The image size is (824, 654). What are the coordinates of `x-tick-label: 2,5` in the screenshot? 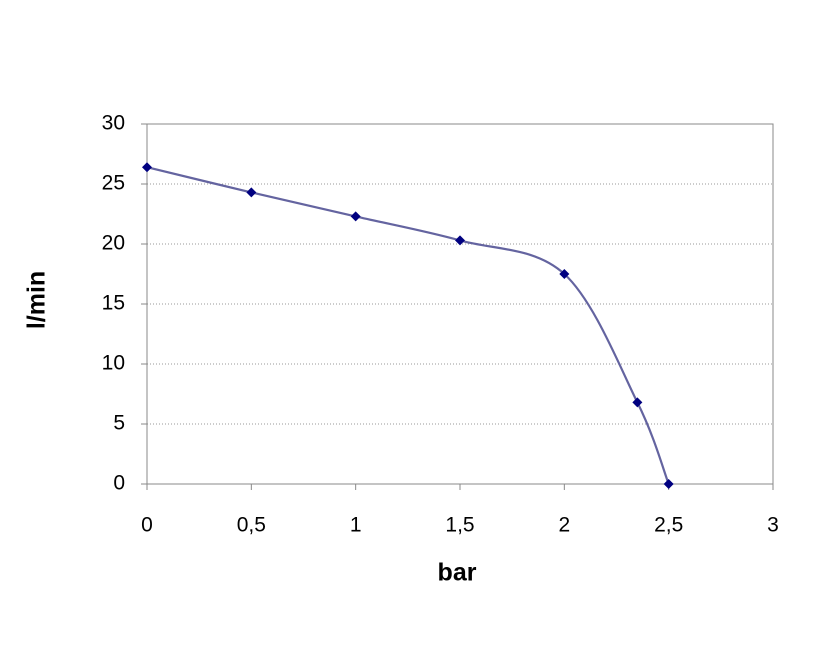 It's located at (668, 525).